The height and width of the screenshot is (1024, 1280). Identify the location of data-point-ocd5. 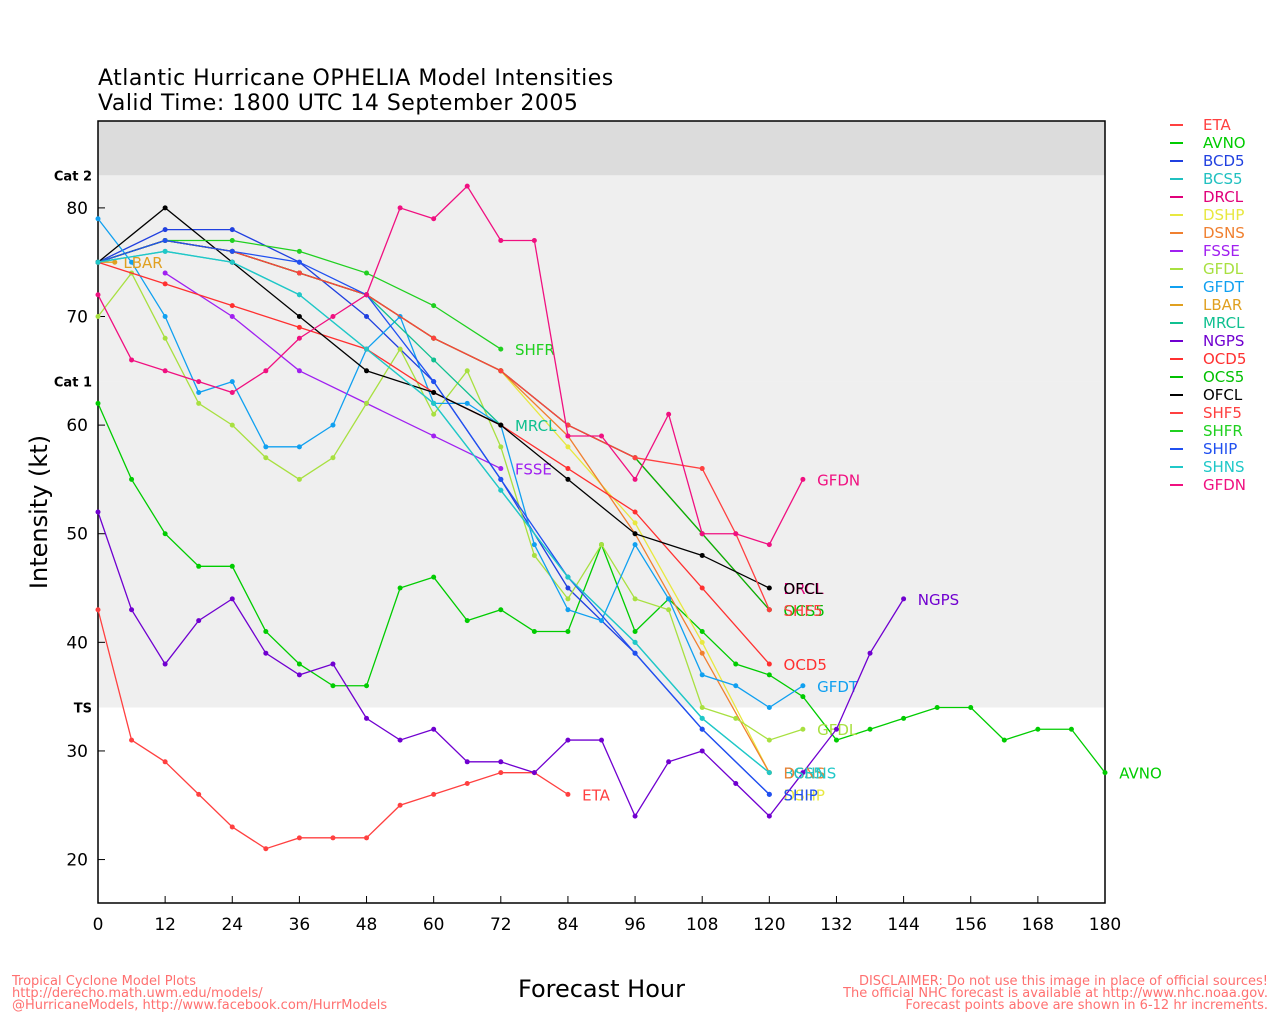
(769, 664).